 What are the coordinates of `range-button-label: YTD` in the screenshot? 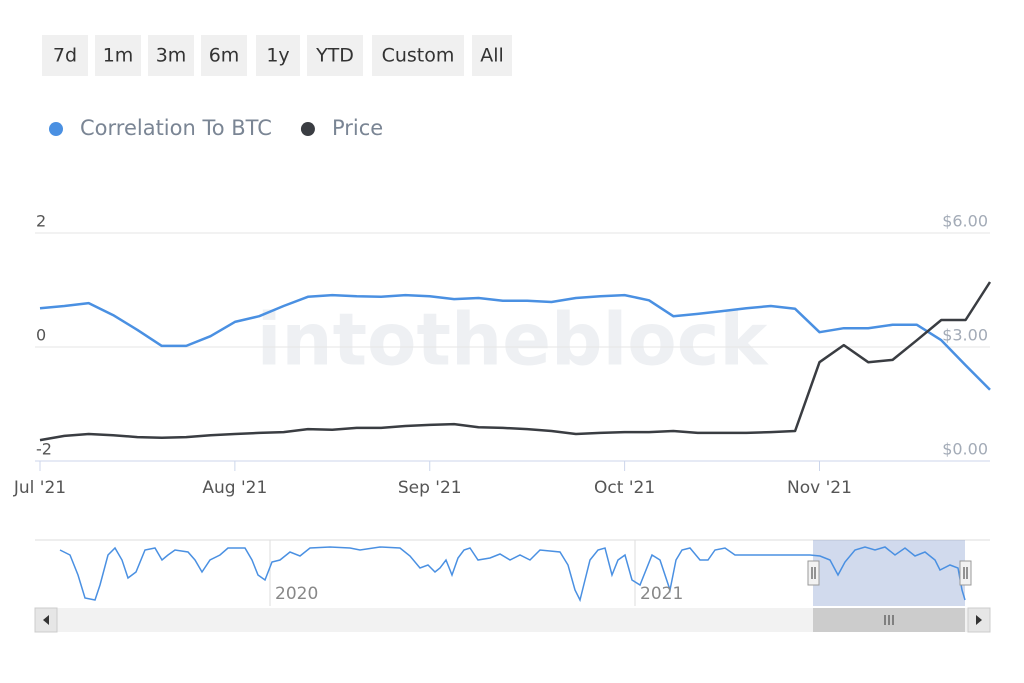 It's located at (334, 56).